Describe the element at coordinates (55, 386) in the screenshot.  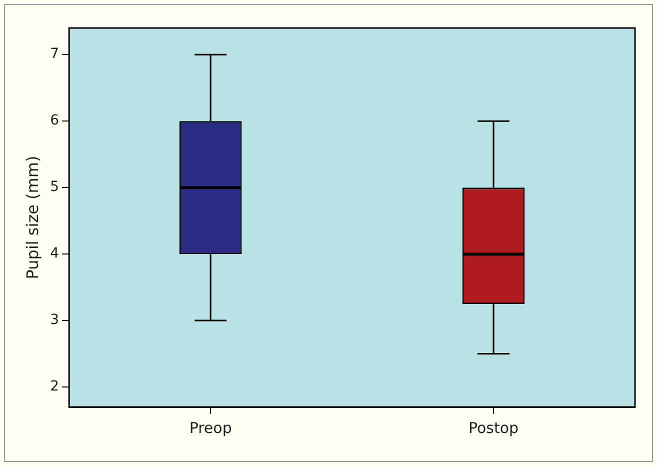
I see `y-tick-label: 2` at that location.